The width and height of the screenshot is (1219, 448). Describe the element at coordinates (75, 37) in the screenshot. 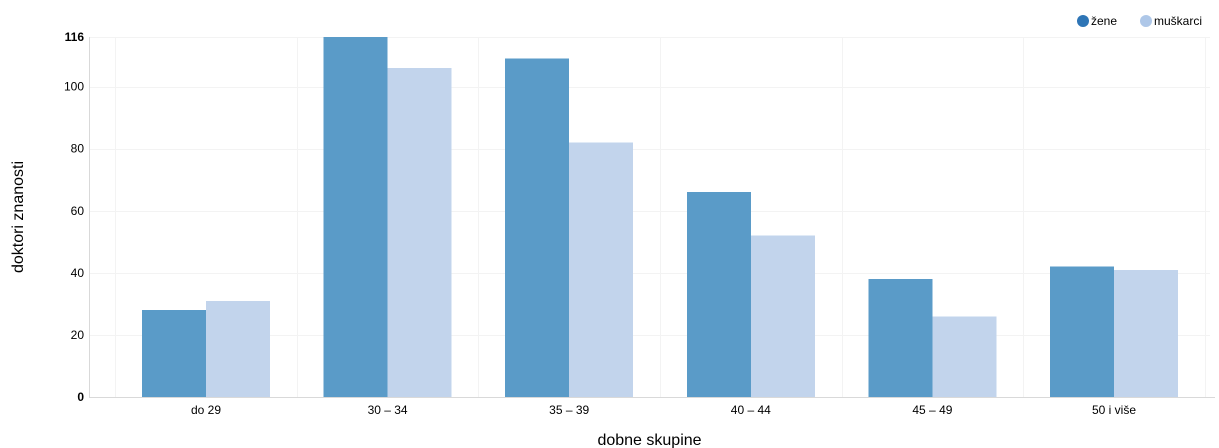

I see `y-tick-label: 116` at that location.